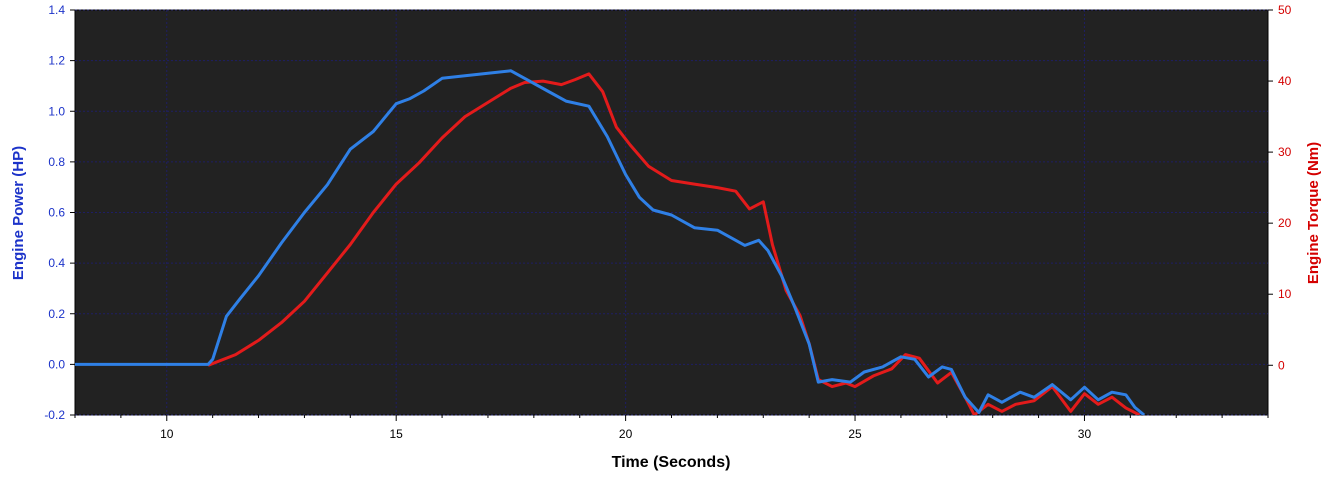  I want to click on y2-tick-label: 30, so click(1285, 152).